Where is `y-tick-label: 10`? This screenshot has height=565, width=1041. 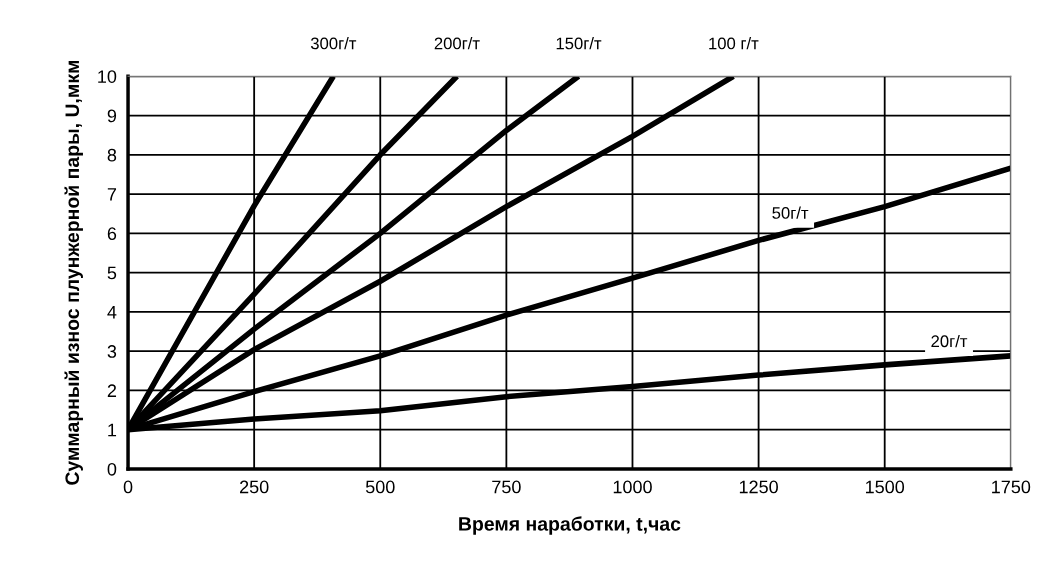
y-tick-label: 10 is located at coordinates (107, 76).